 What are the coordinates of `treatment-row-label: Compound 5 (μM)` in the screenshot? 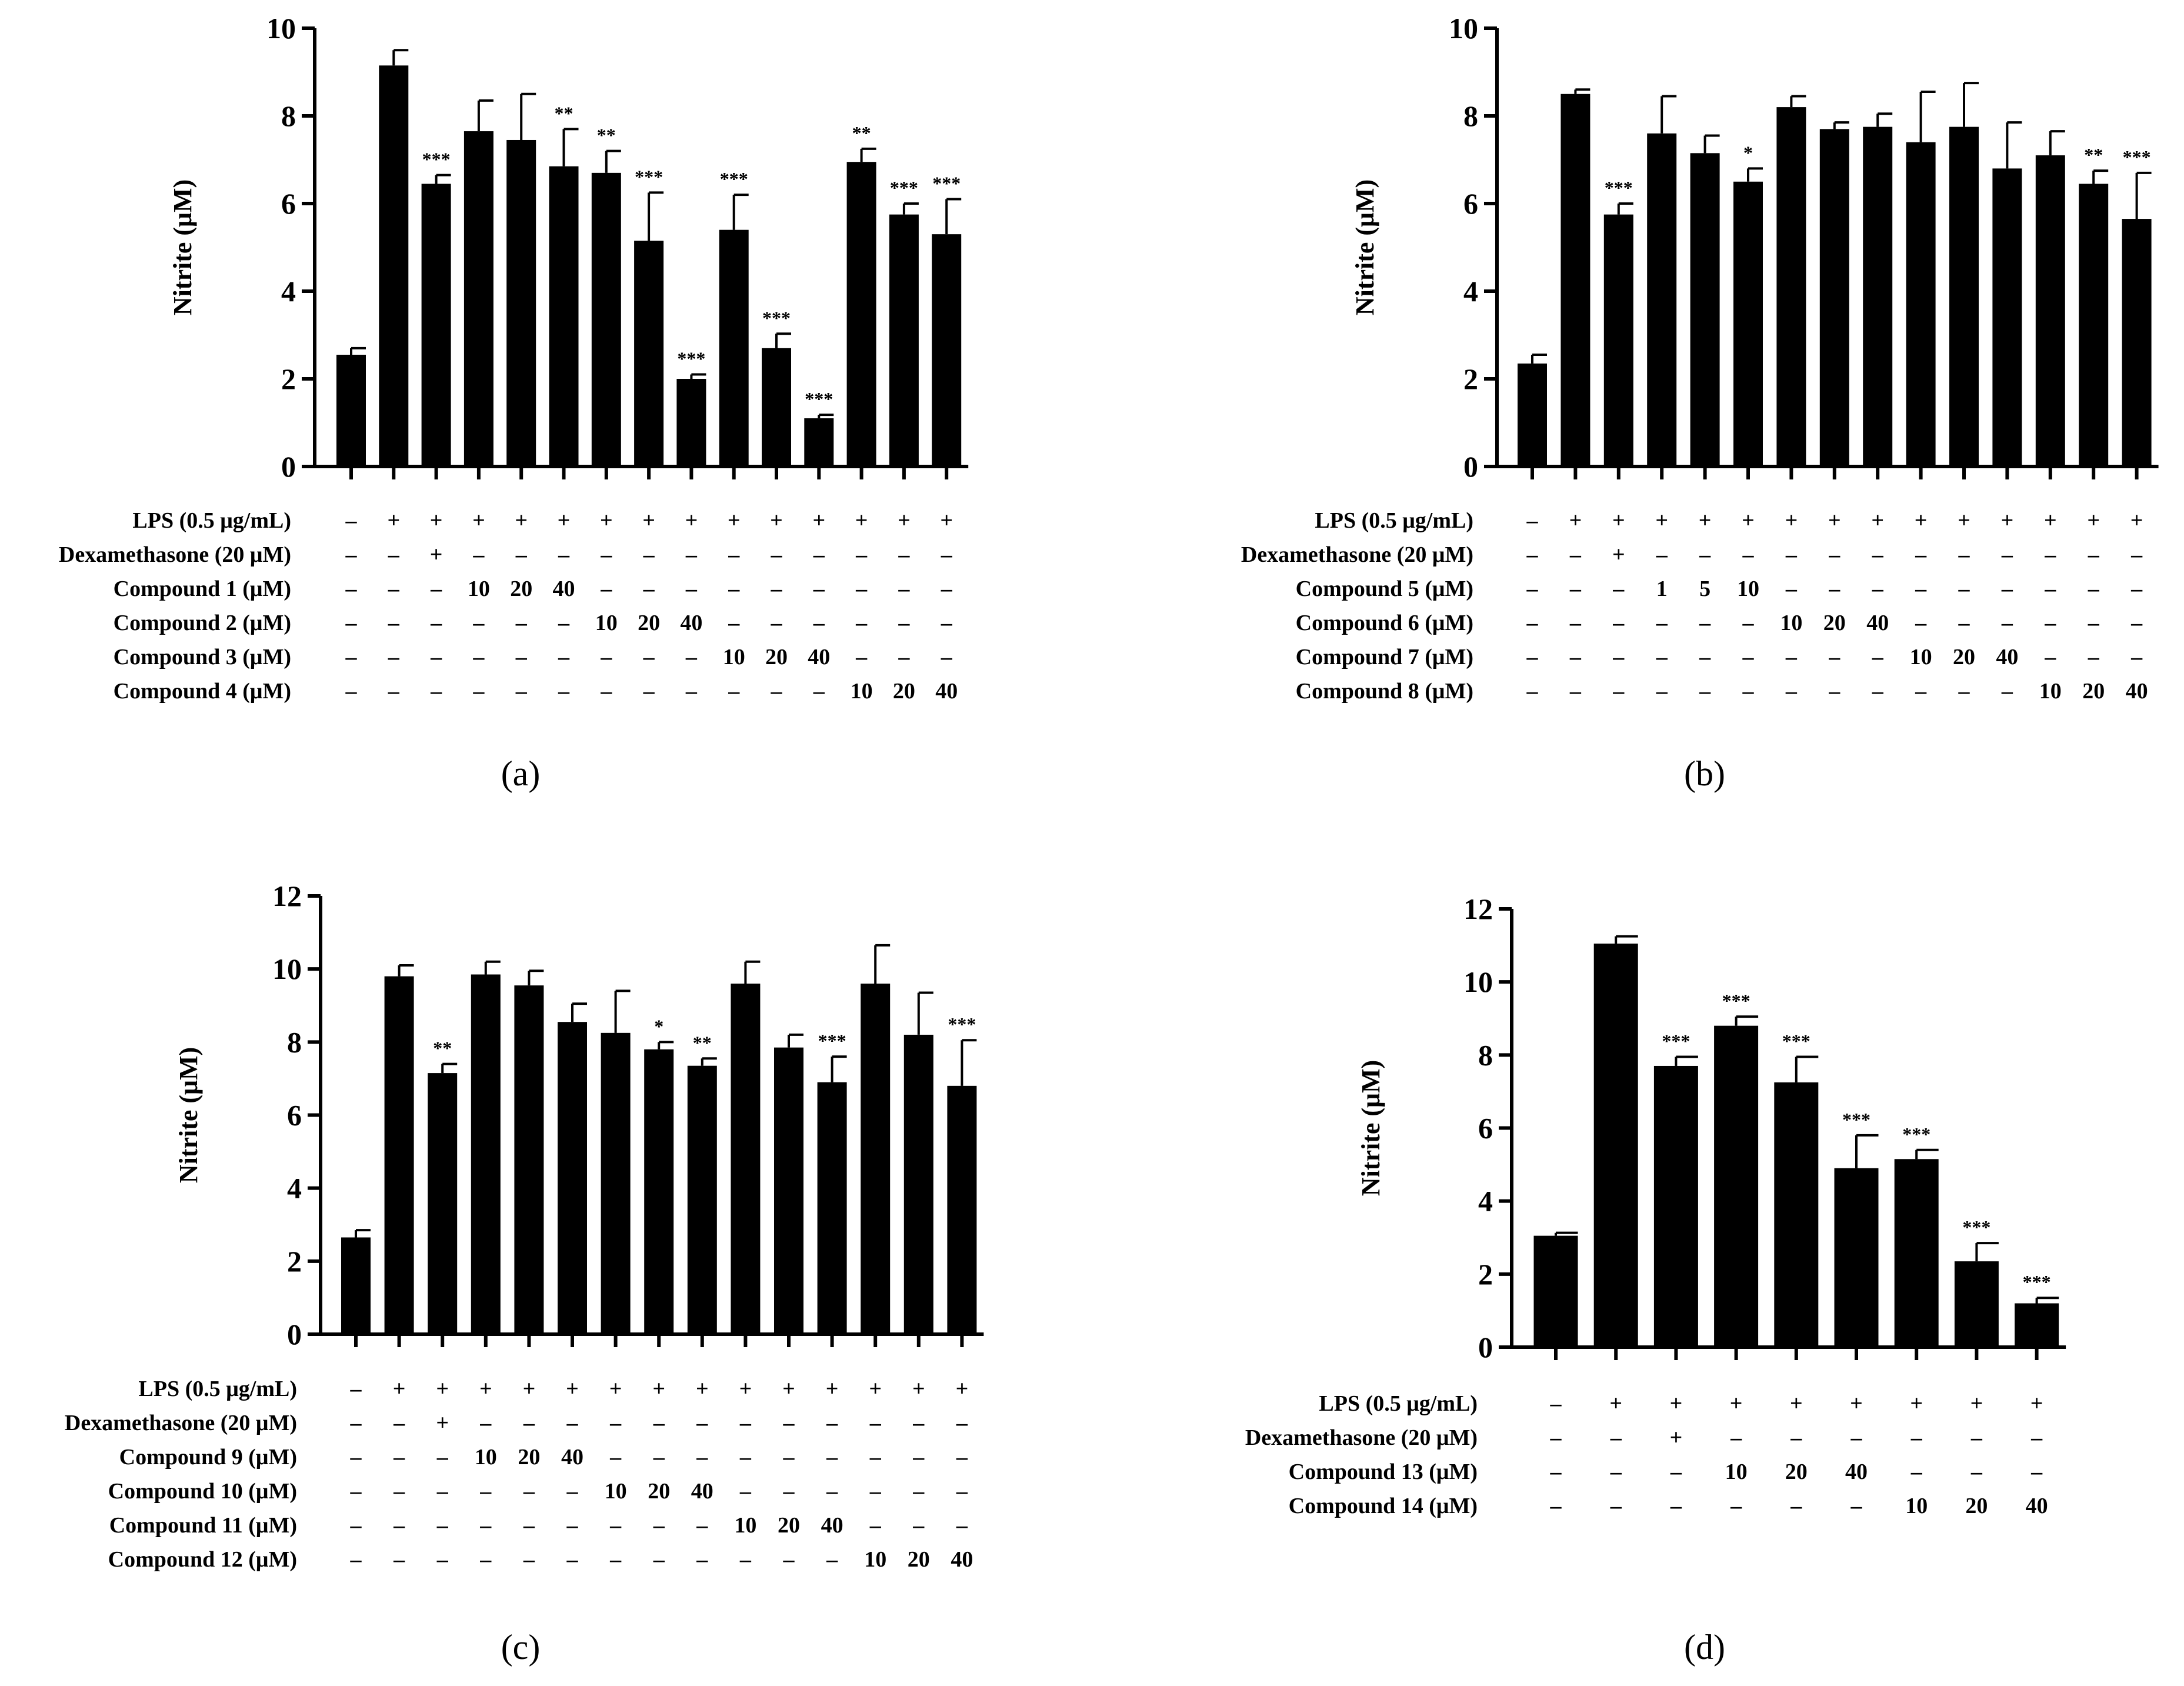 It's located at (1384, 589).